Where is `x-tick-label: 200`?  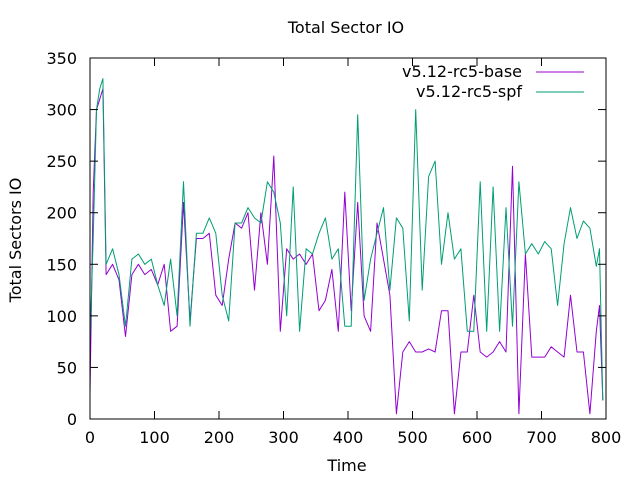 x-tick-label: 200 is located at coordinates (219, 437).